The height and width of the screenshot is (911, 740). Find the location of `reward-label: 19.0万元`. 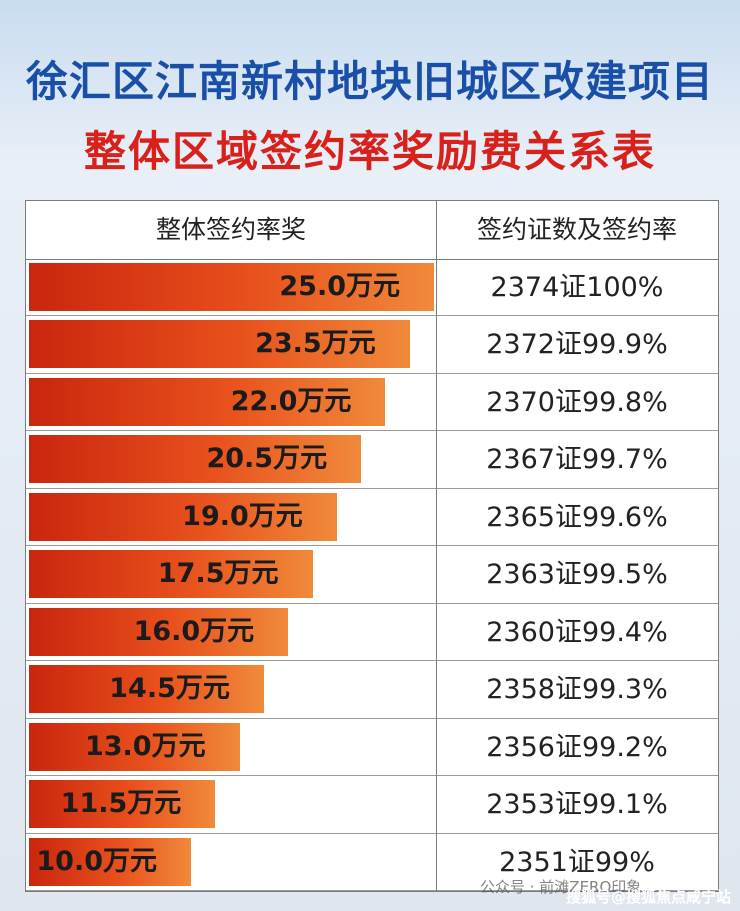

reward-label: 19.0万元 is located at coordinates (242, 516).